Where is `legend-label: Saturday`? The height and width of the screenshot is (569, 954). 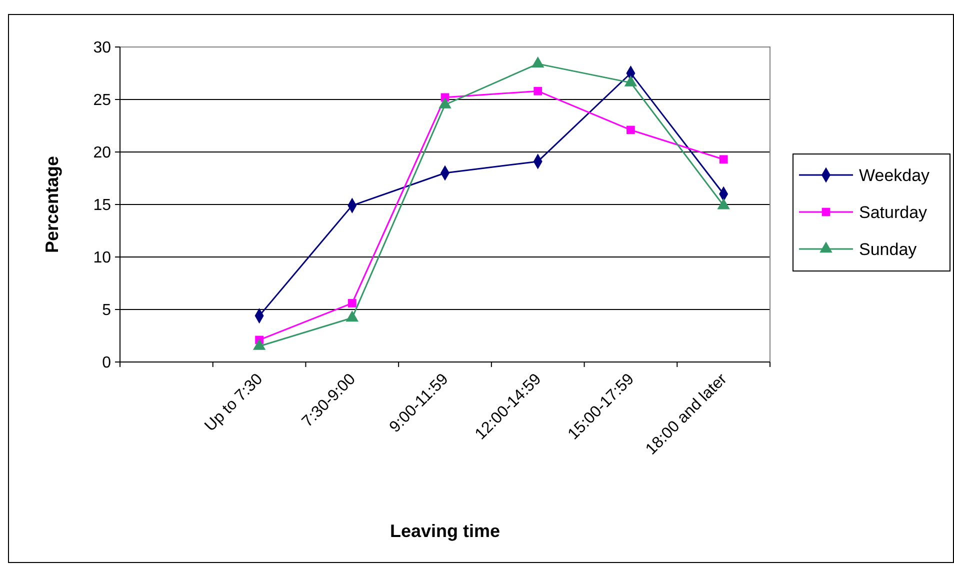 legend-label: Saturday is located at coordinates (893, 212).